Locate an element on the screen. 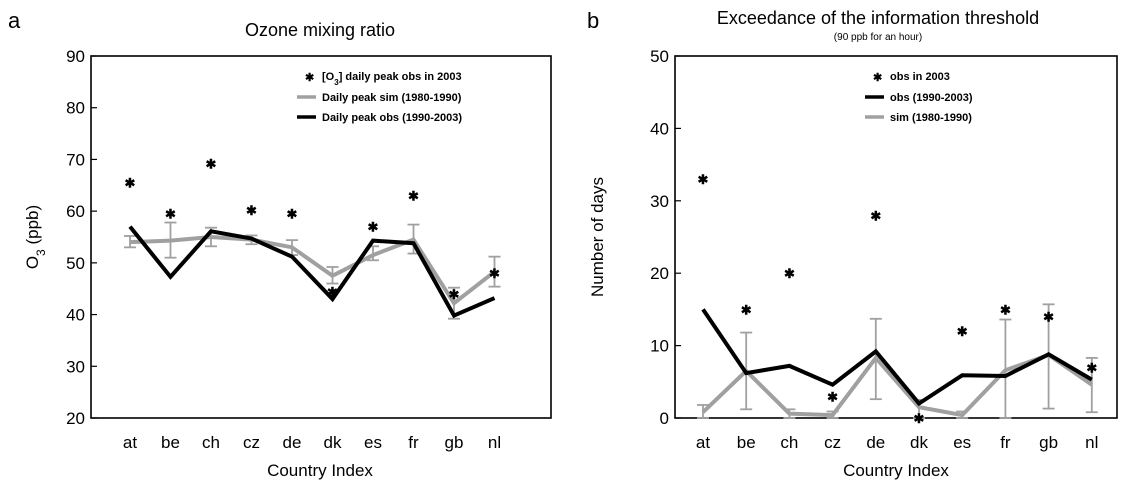 The width and height of the screenshot is (1125, 491). panel-b-subtitle: (90 ppb for an hour) is located at coordinates (878, 37).